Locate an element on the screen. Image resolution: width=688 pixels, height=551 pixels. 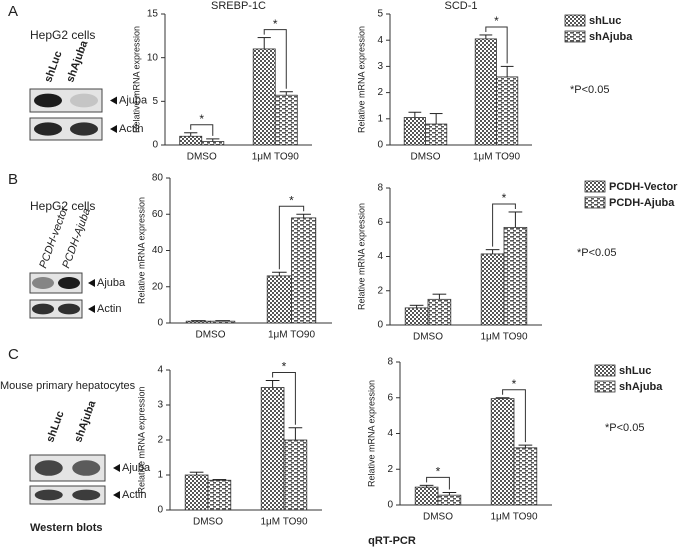
legend-label: PCDH-Vector is located at coordinates (643, 187).